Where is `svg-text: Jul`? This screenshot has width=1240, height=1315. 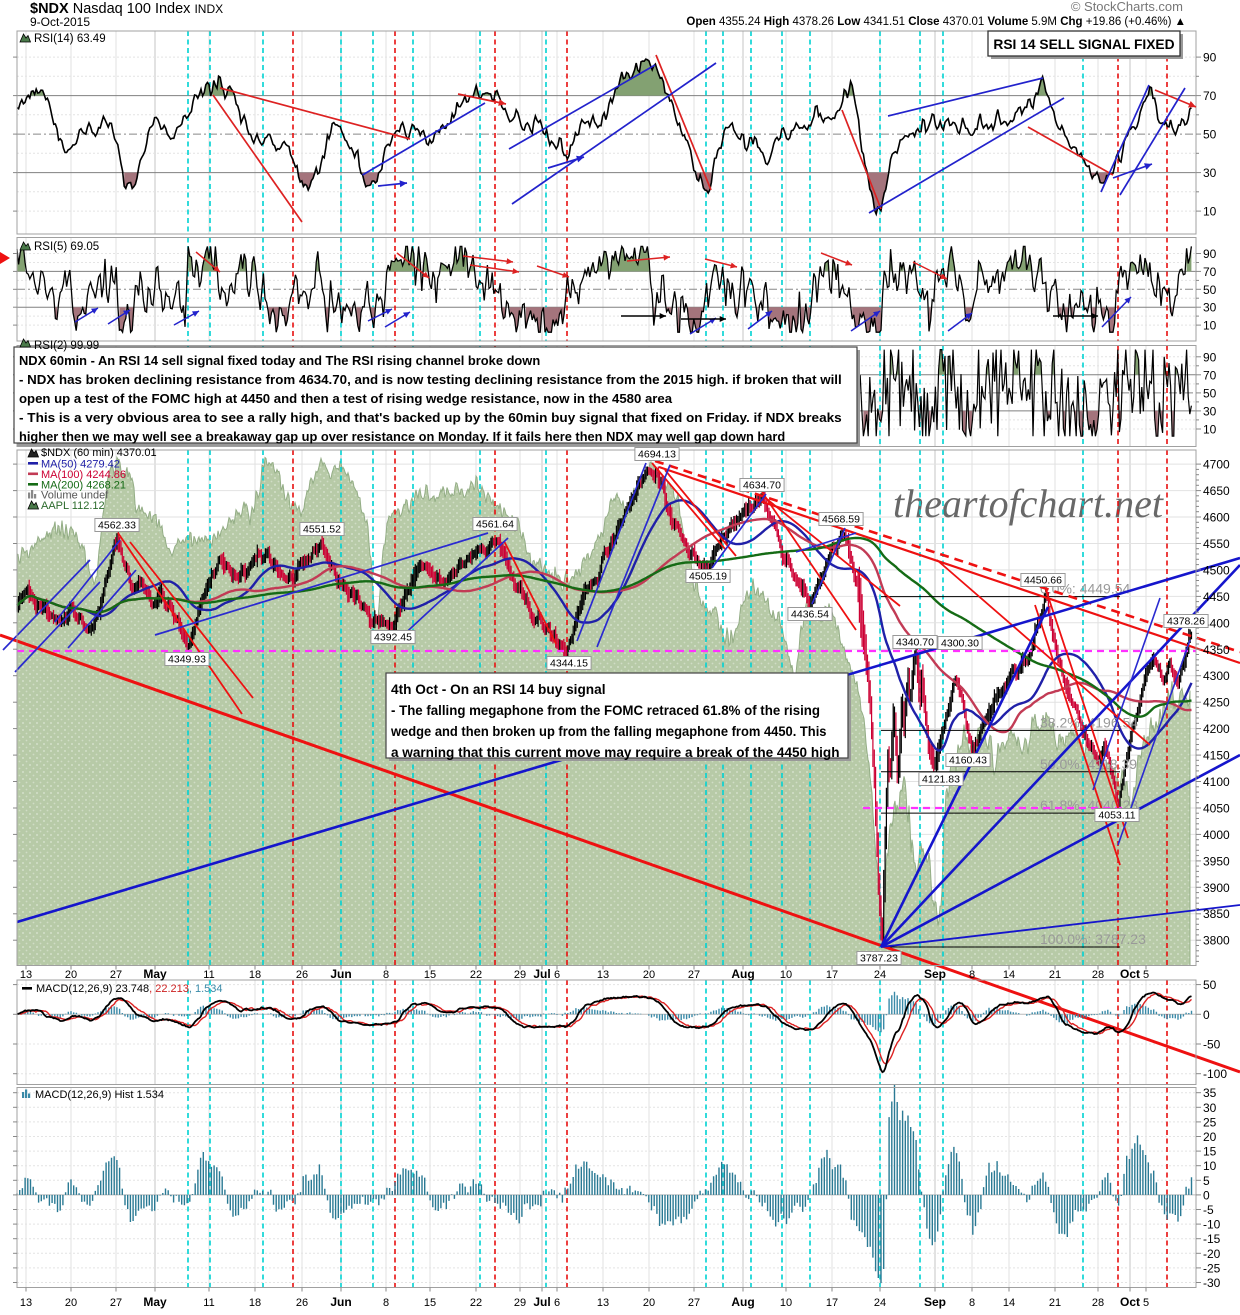 svg-text: Jul is located at coordinates (541, 1302).